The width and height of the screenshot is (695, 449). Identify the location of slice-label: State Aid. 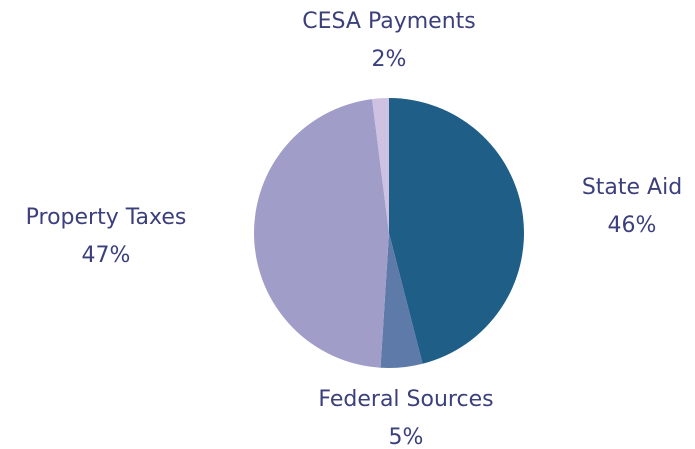
(632, 187).